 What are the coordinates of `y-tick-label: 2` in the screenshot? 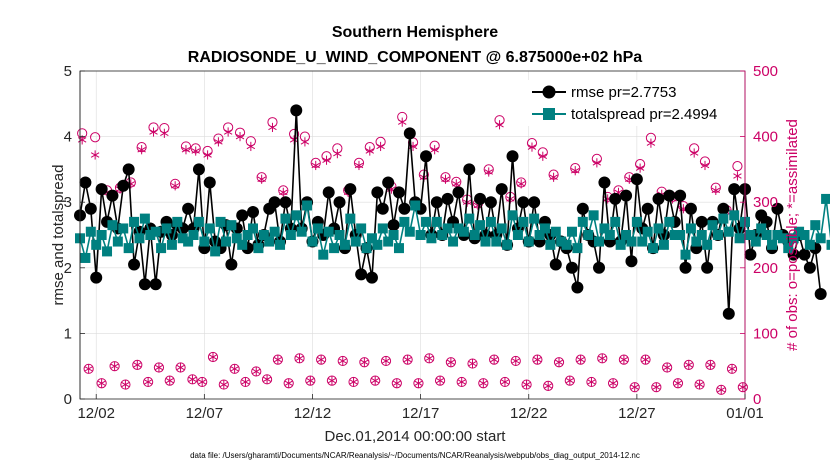 It's located at (68, 268).